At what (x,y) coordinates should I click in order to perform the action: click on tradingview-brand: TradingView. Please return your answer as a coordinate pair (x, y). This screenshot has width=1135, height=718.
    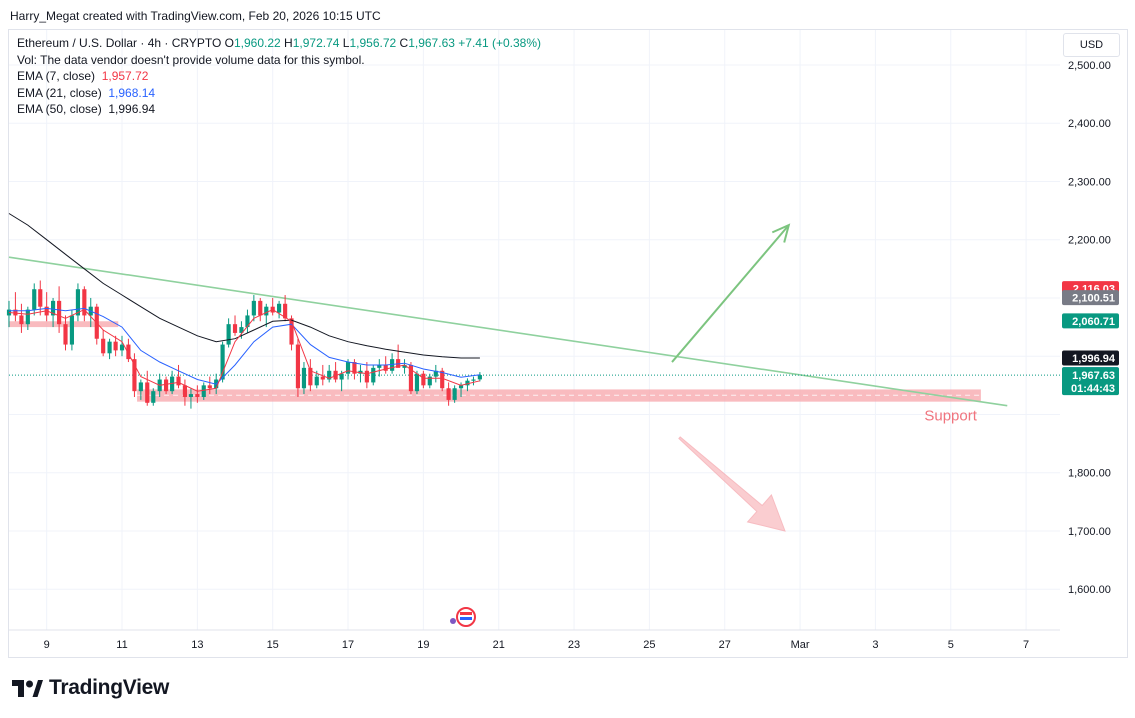
    Looking at the image, I should click on (90, 688).